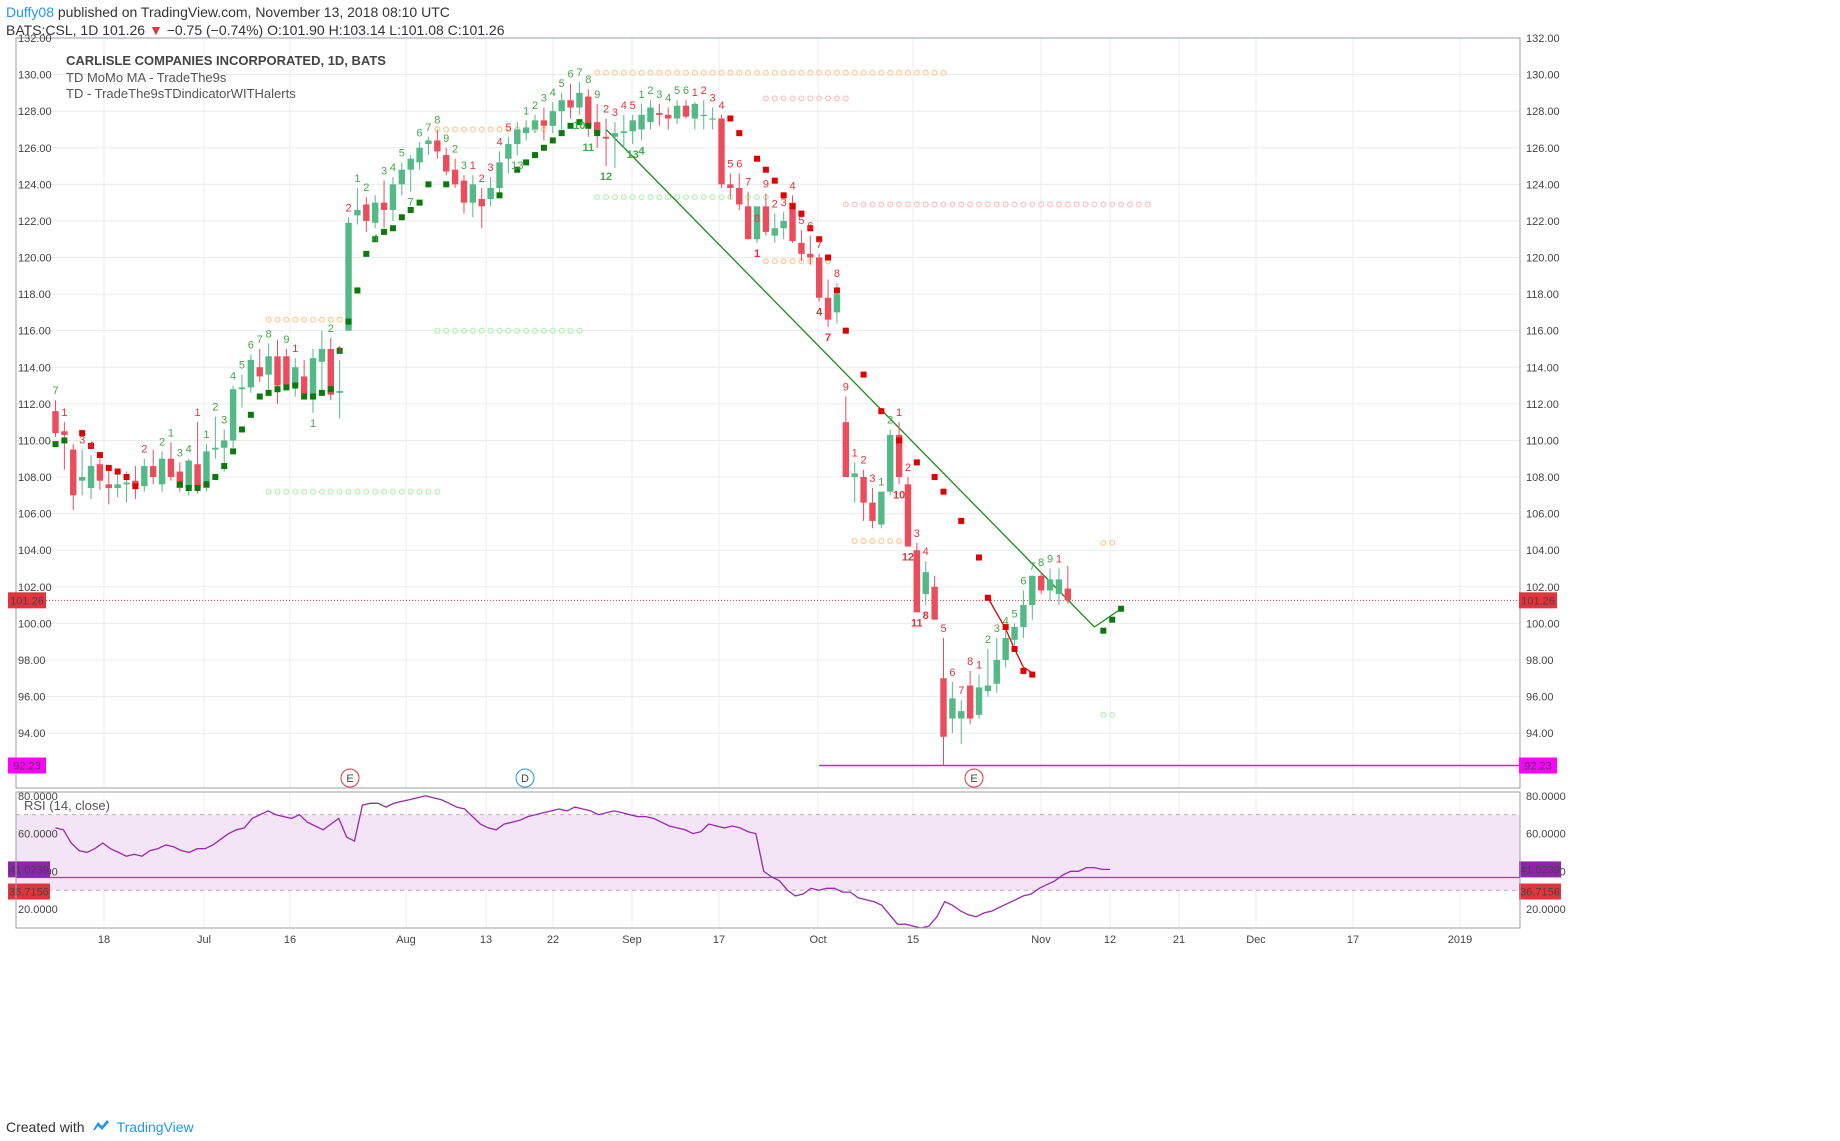  What do you see at coordinates (34, 295) in the screenshot?
I see `y-tick-left: 118.00` at bounding box center [34, 295].